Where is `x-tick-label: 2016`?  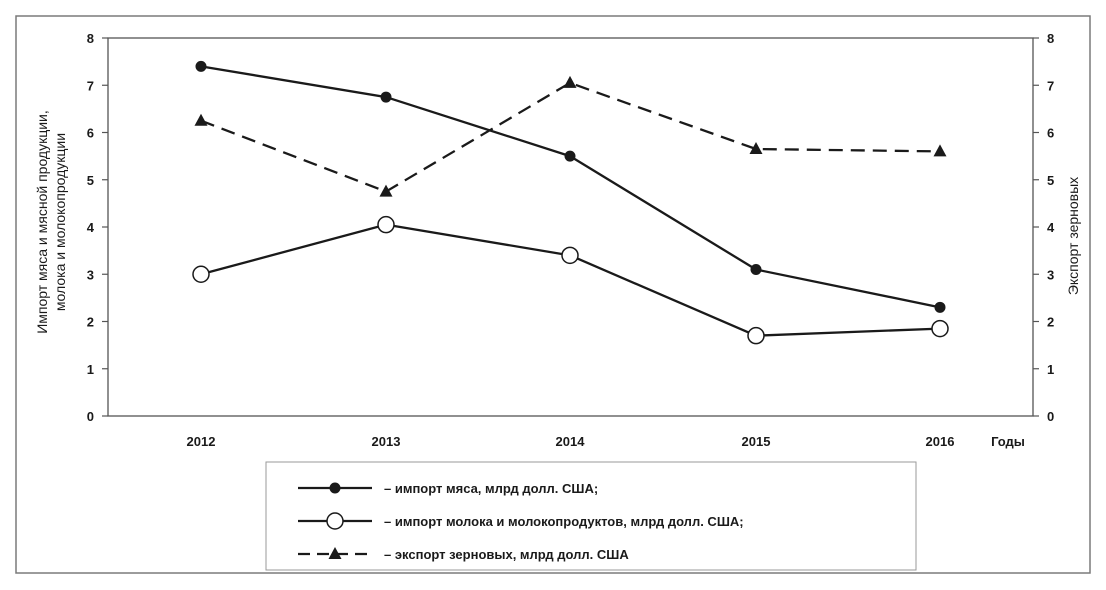
x-tick-label: 2016 is located at coordinates (940, 441).